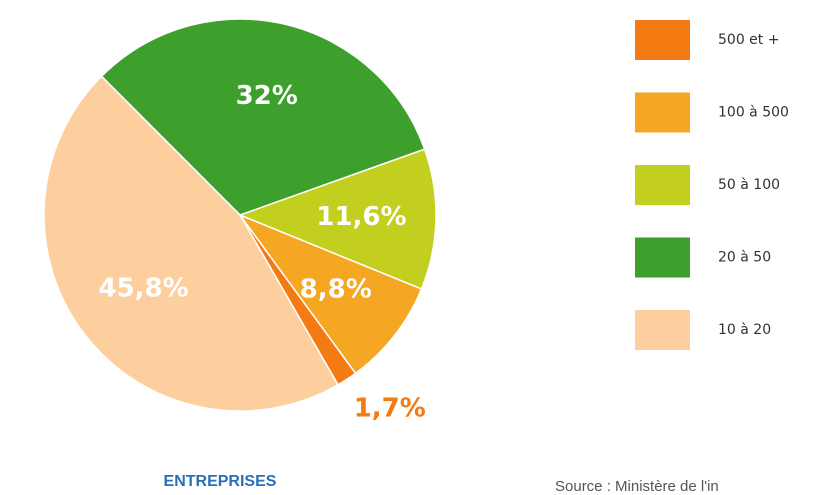 The height and width of the screenshot is (495, 815). I want to click on source-note: Source : Ministère de l'in, so click(637, 486).